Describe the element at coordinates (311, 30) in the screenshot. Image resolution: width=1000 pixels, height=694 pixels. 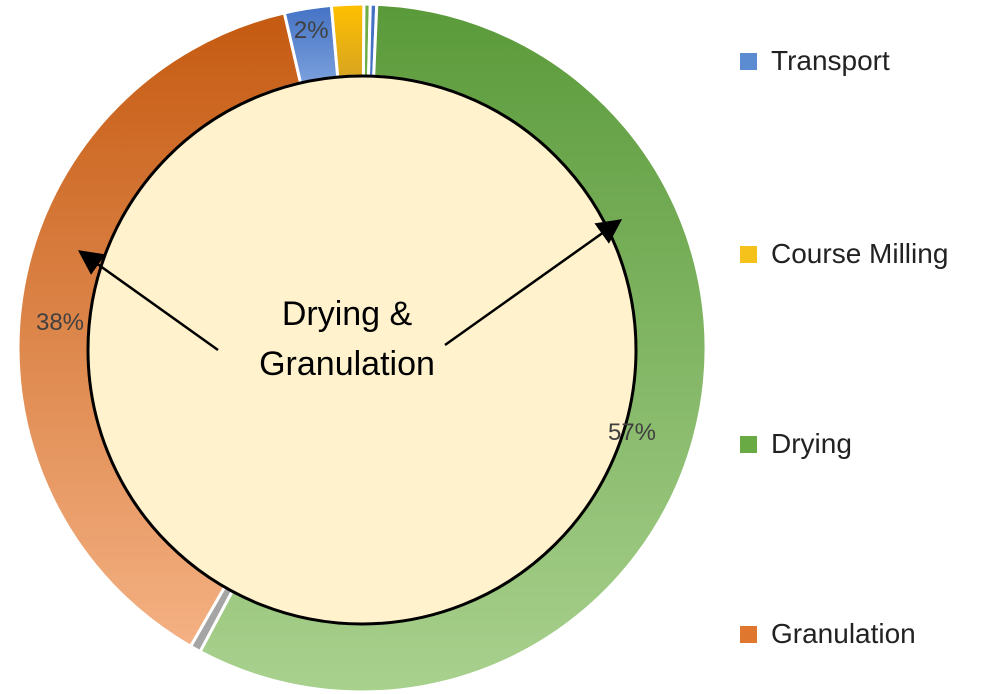
I see `data-label-transport: 2%` at that location.